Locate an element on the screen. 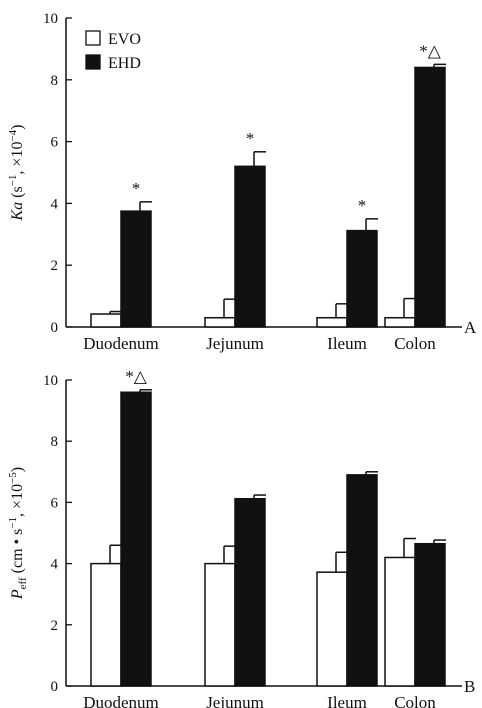  legend-label: EVO is located at coordinates (124, 39).